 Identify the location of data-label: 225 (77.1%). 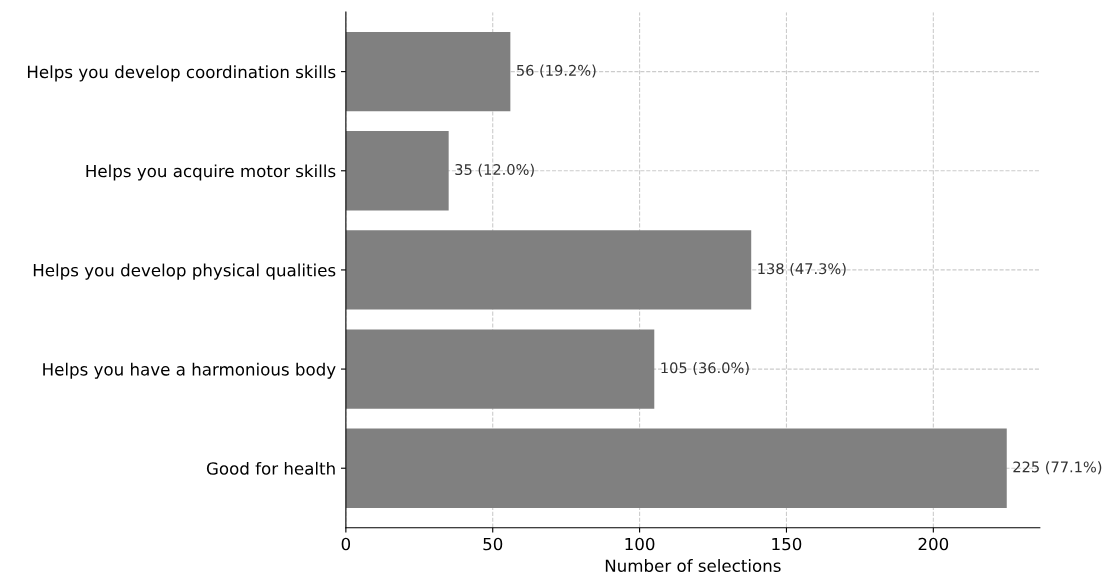
(1057, 468).